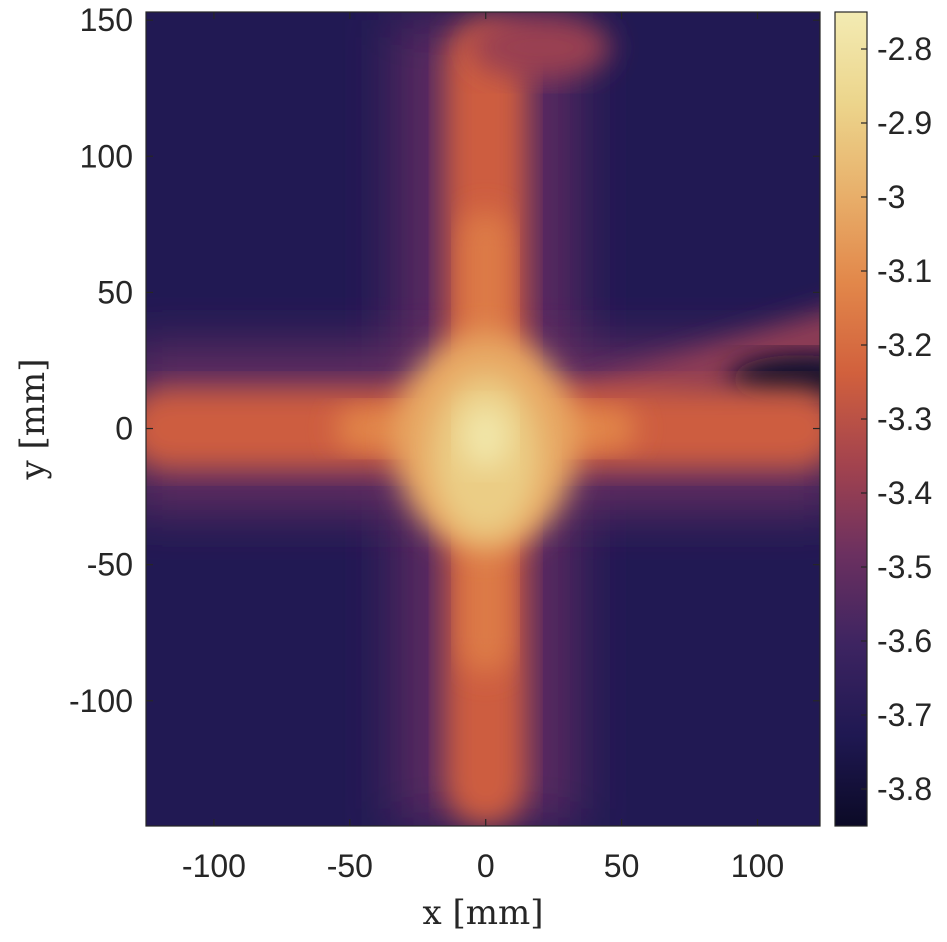 The width and height of the screenshot is (947, 942). I want to click on y-tick-label: 150, so click(106, 20).